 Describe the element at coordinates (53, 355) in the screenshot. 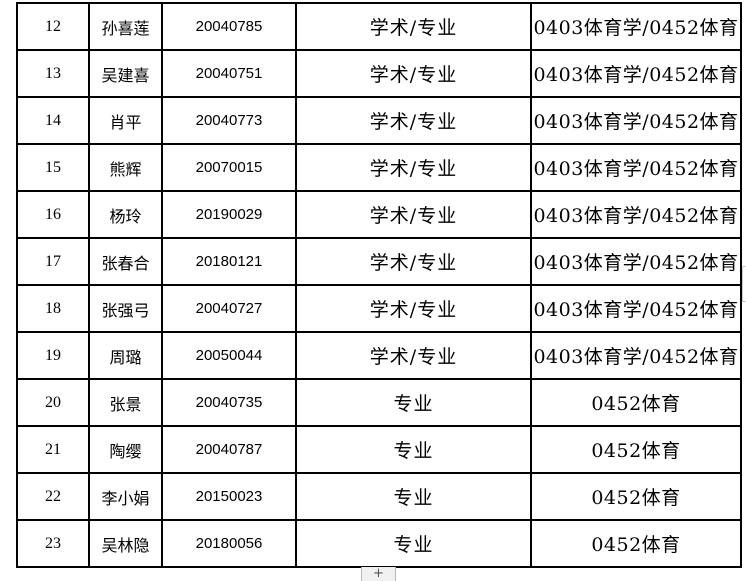

I see `row-number: 19` at that location.